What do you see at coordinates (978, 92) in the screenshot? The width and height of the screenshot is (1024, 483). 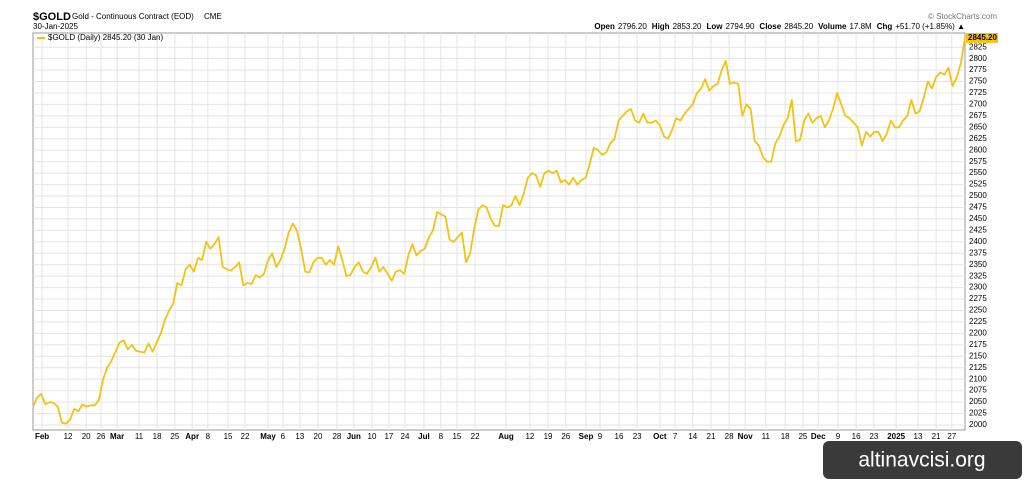 I see `y-tick-label: 2725` at bounding box center [978, 92].